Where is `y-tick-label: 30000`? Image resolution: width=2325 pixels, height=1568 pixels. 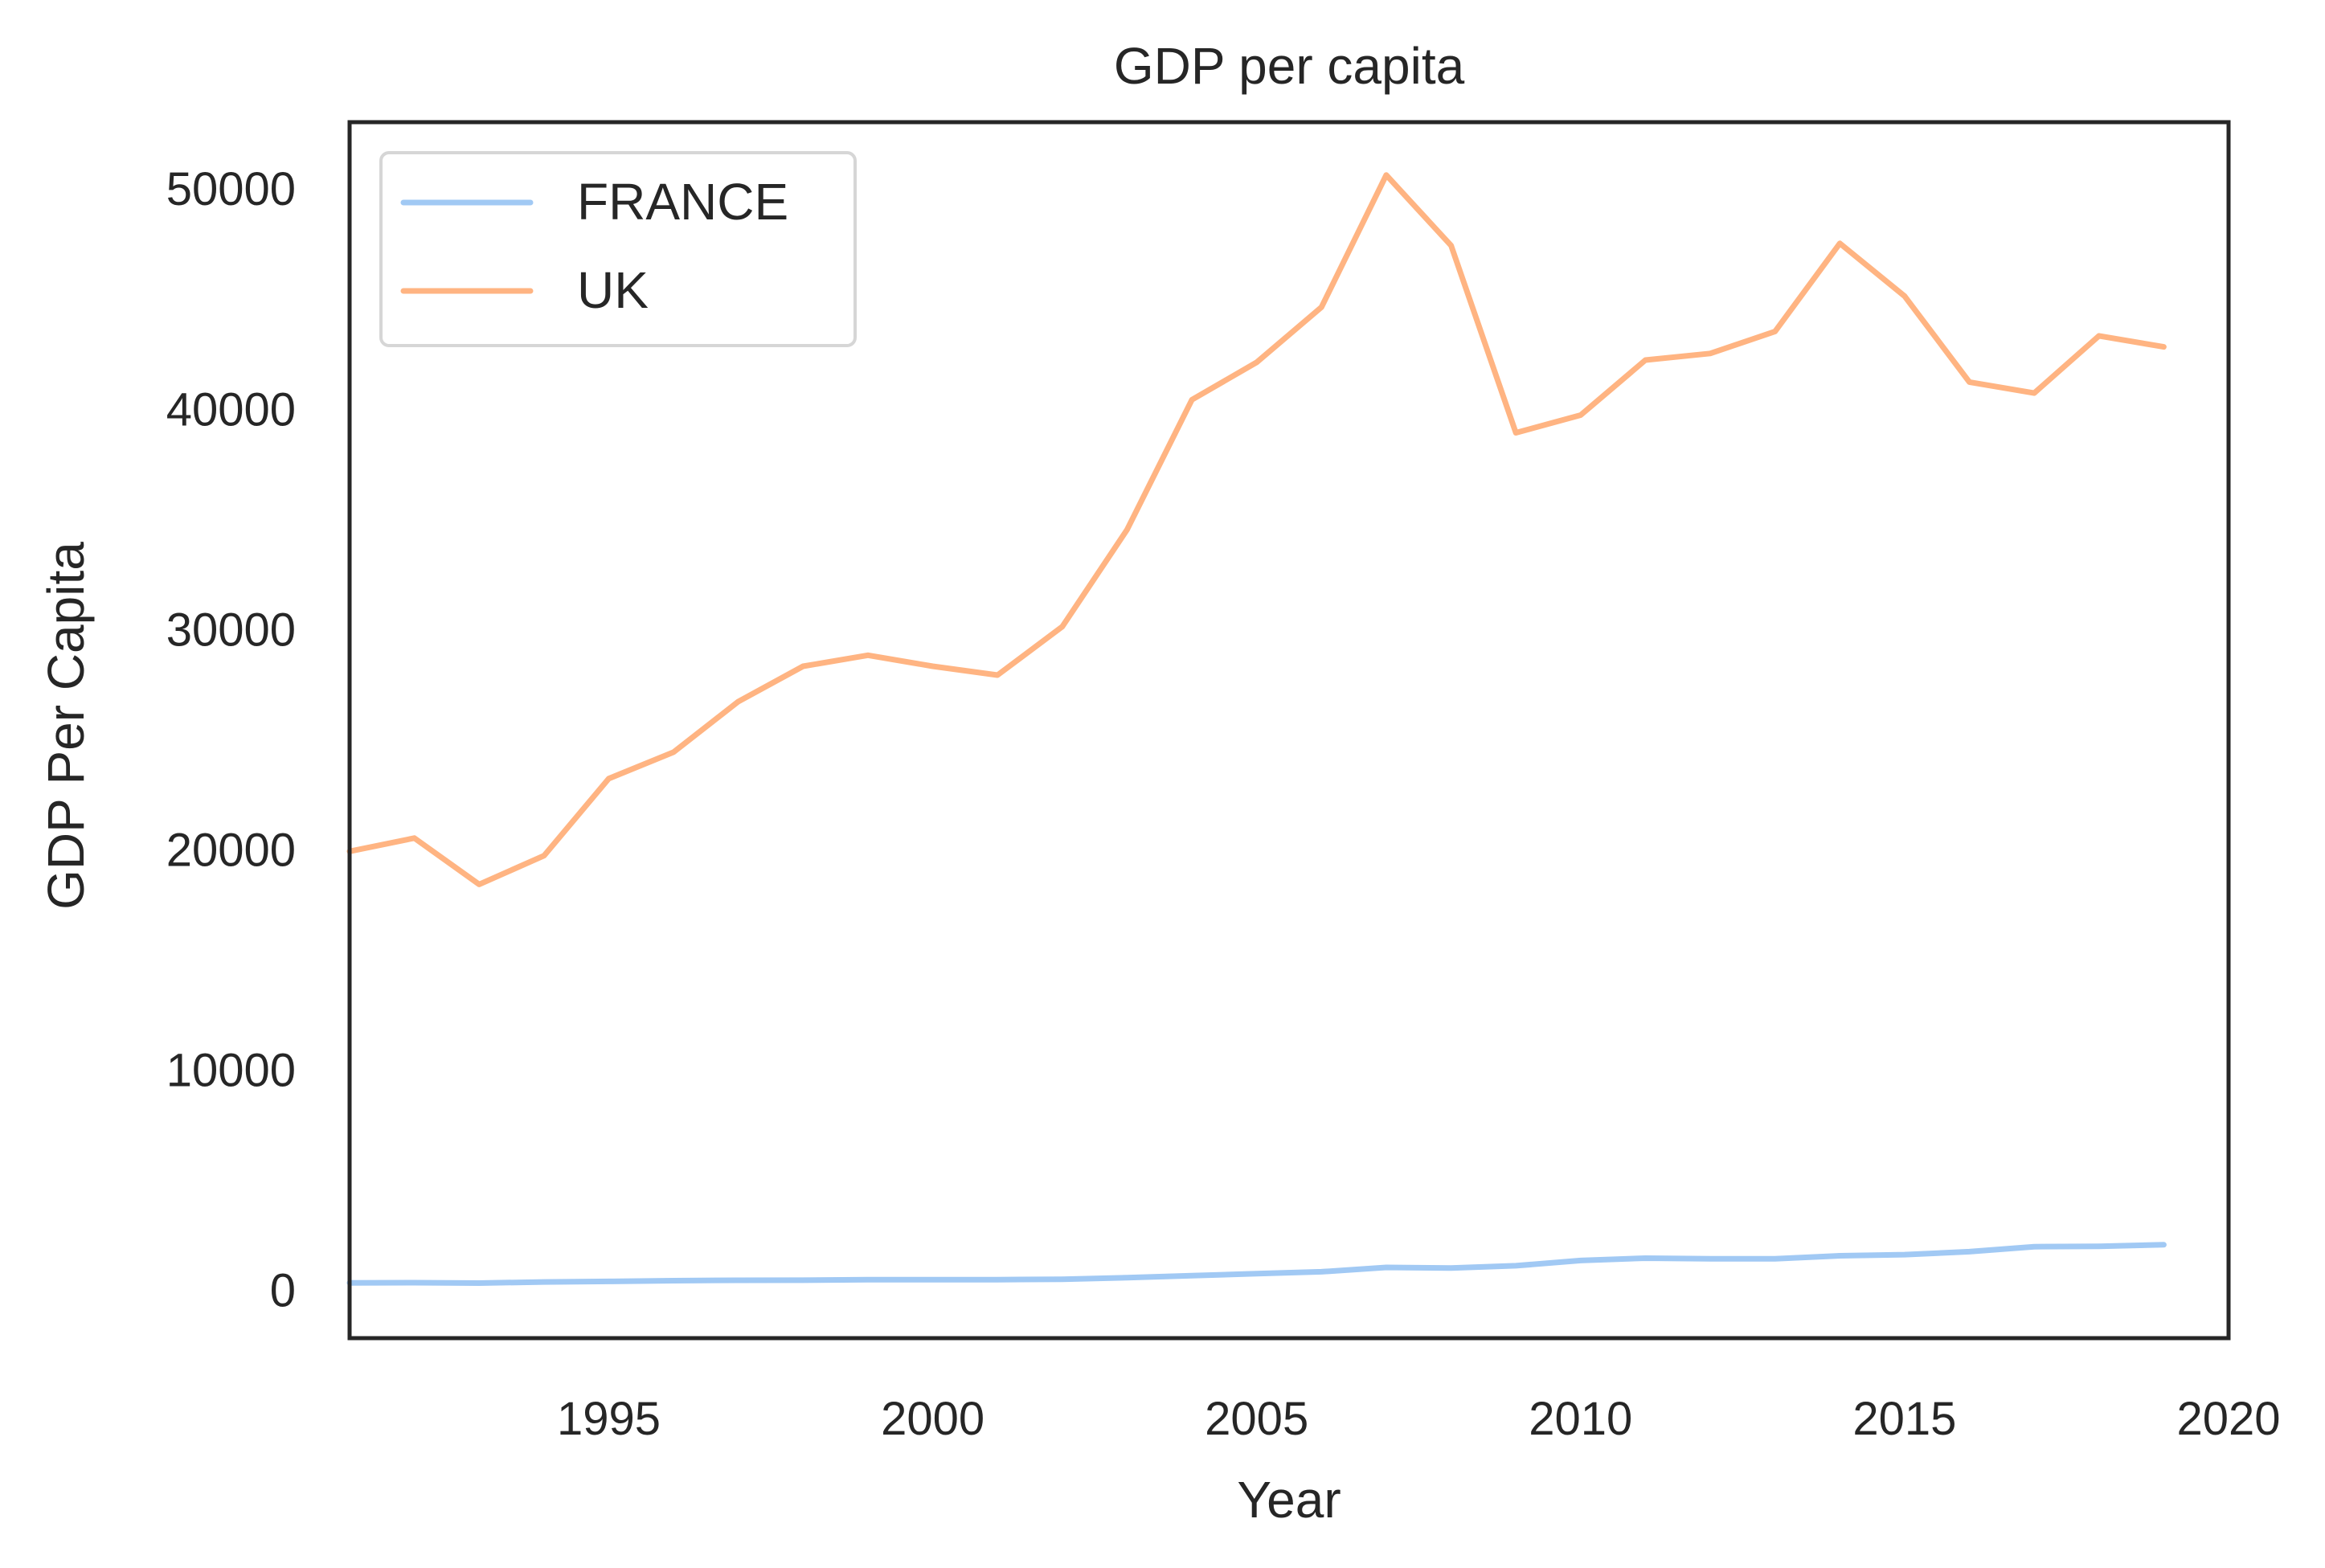 y-tick-label: 30000 is located at coordinates (231, 630).